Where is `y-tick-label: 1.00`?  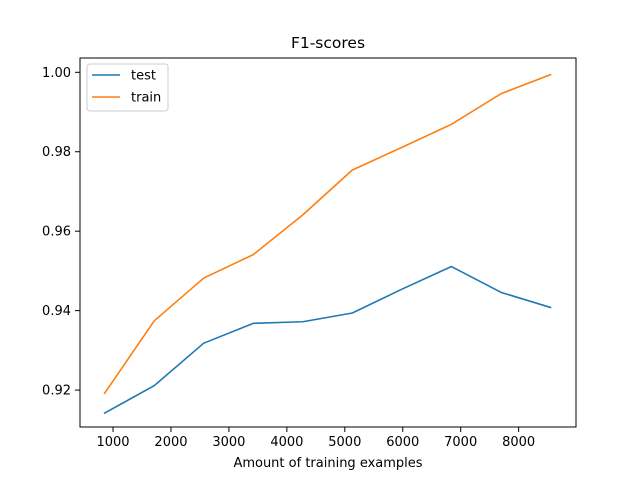 y-tick-label: 1.00 is located at coordinates (56, 73).